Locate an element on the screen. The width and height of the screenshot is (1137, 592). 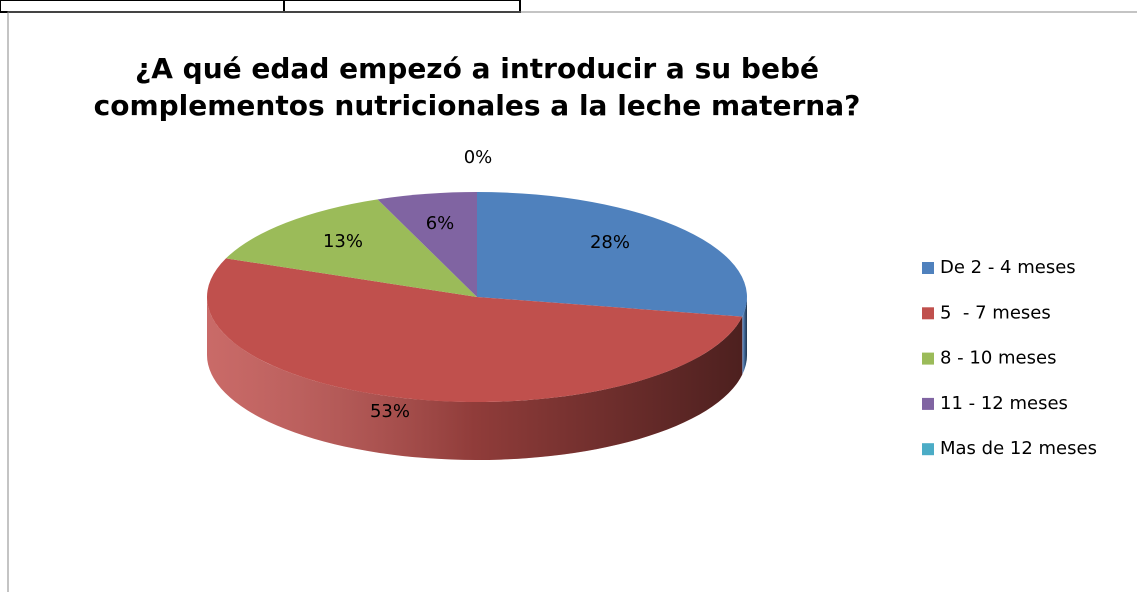
legend-label: De 2 - 4 meses is located at coordinates (1008, 267).